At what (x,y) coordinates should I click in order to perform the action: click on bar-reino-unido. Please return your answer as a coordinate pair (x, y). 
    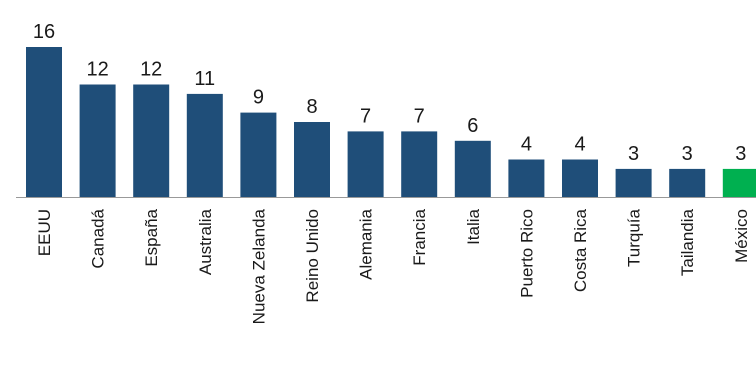
    Looking at the image, I should click on (312, 159).